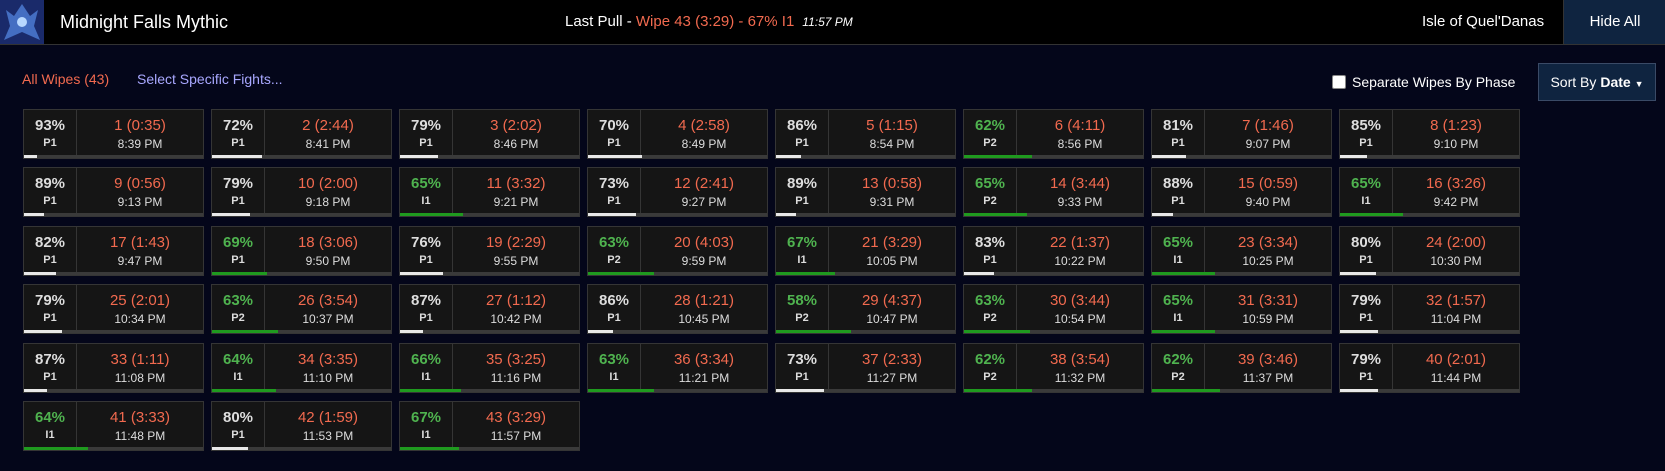 The height and width of the screenshot is (471, 1665). I want to click on fight-time: 11:37 PM, so click(1268, 377).